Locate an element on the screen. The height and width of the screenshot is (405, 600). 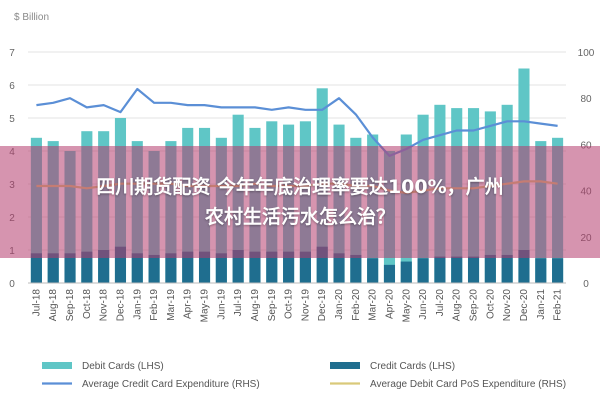
overlay-title-line-1: 四川期货配资 今年年底治理率要达100%，广州 is located at coordinates (300, 187).